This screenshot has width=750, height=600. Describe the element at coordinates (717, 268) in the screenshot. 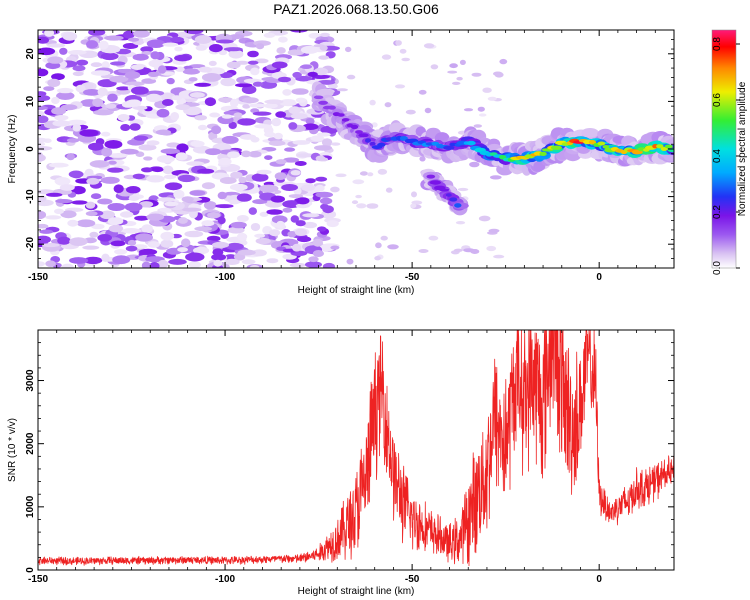

I see `colorbar-tick-label: 0.0` at that location.